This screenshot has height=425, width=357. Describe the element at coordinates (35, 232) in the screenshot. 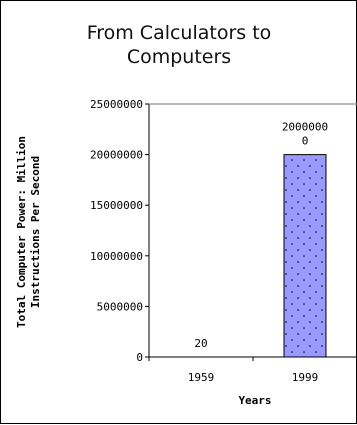

I see `y-axis-label-line-2: Instructions Per Second` at that location.